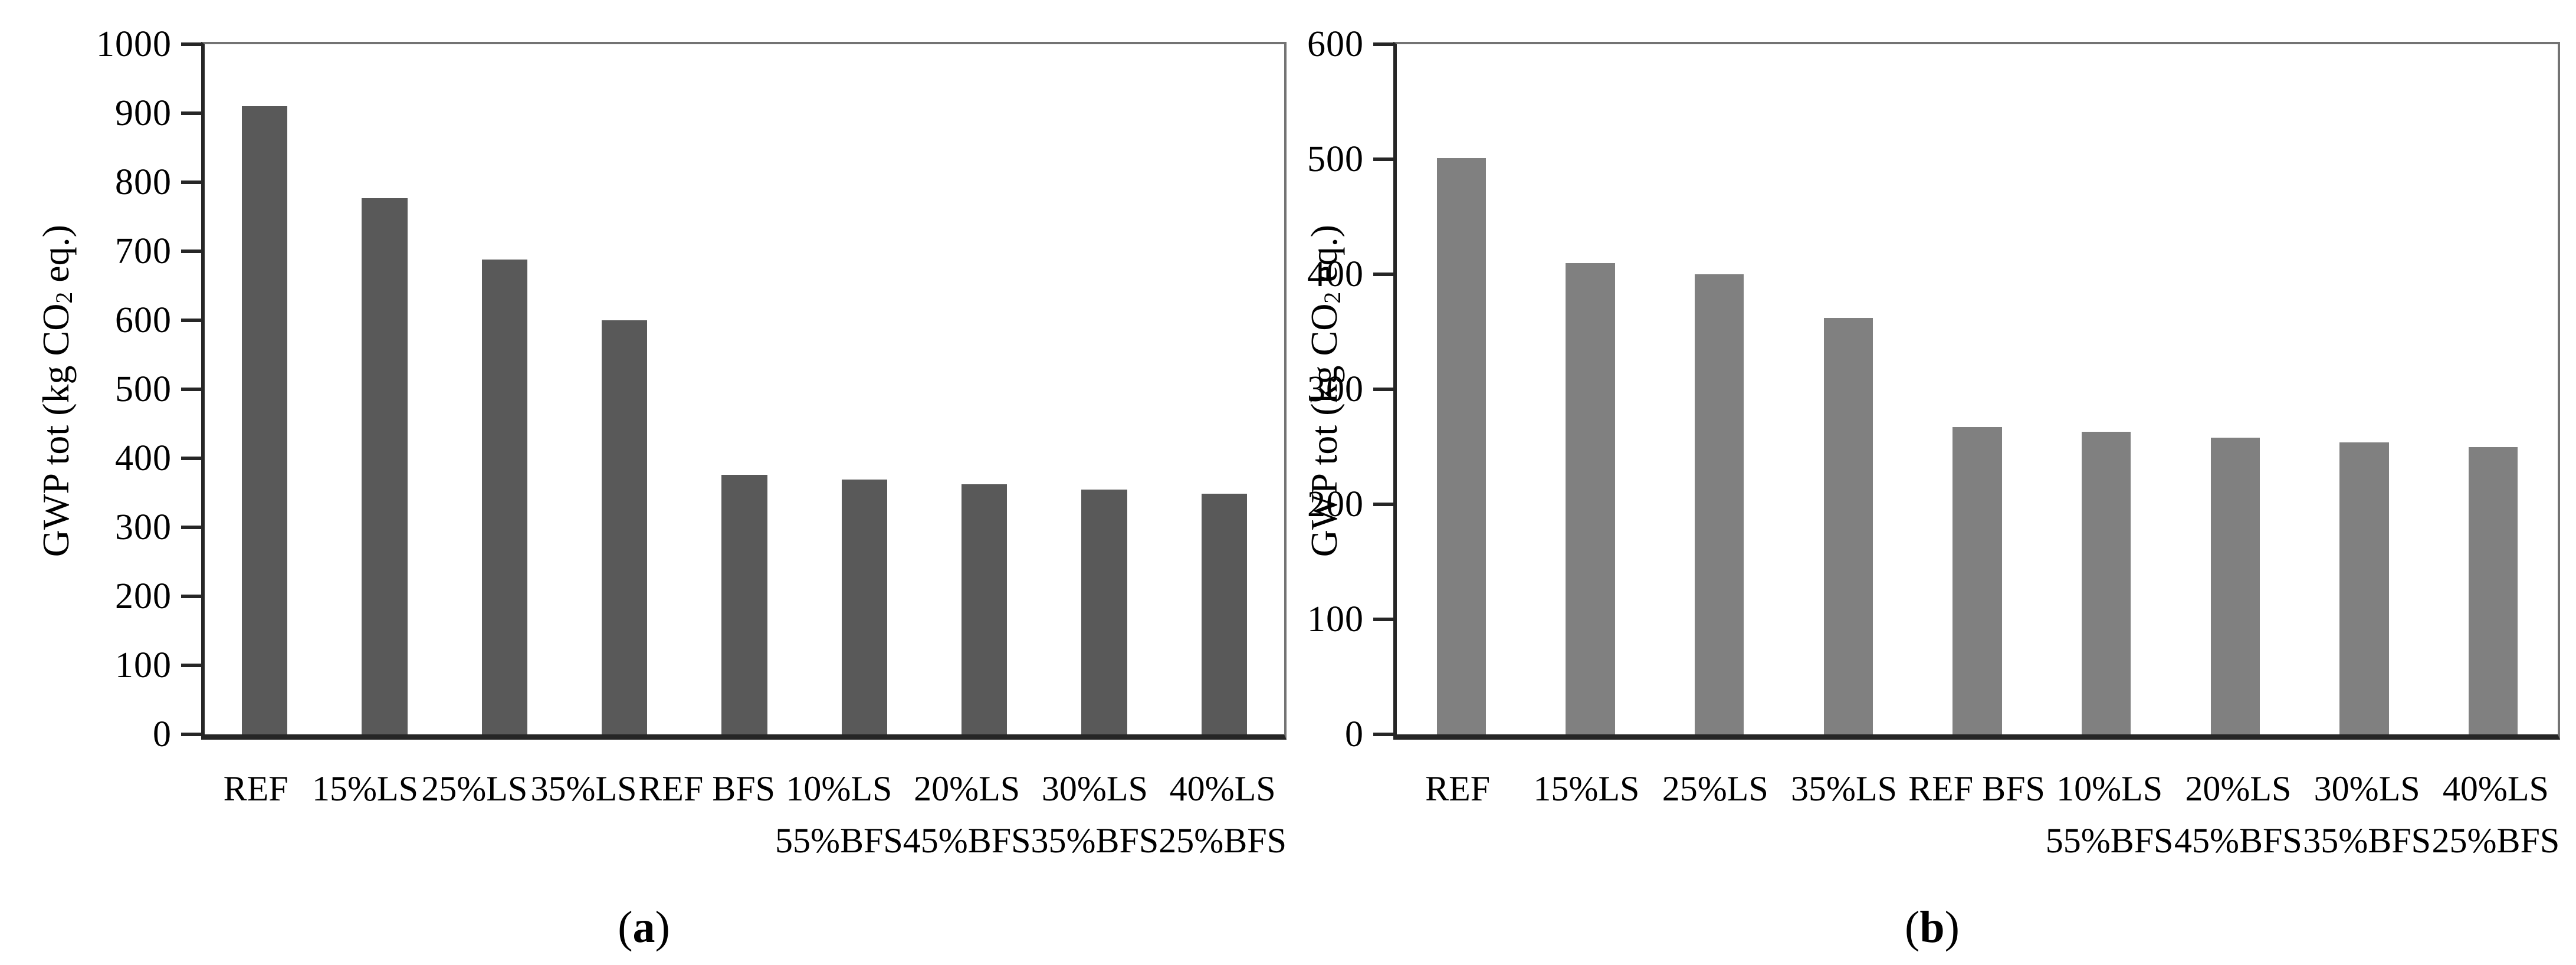 Image resolution: width=2576 pixels, height=965 pixels. What do you see at coordinates (364, 788) in the screenshot?
I see `x-axis-label-line: 15%LS` at bounding box center [364, 788].